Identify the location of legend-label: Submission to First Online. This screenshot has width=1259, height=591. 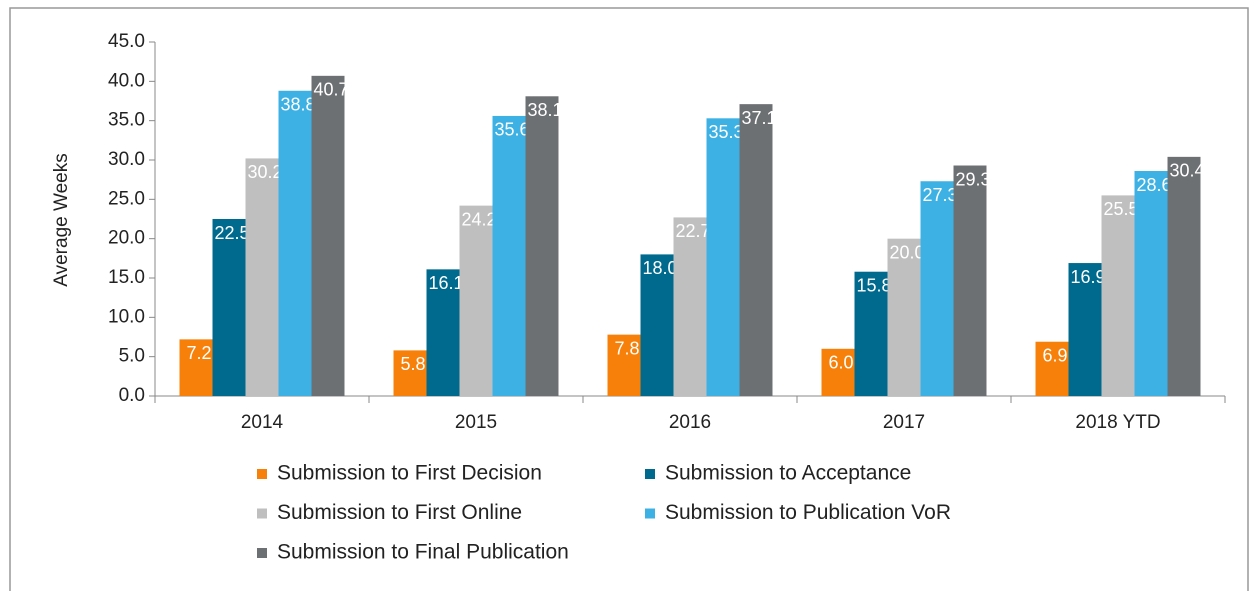
(399, 512).